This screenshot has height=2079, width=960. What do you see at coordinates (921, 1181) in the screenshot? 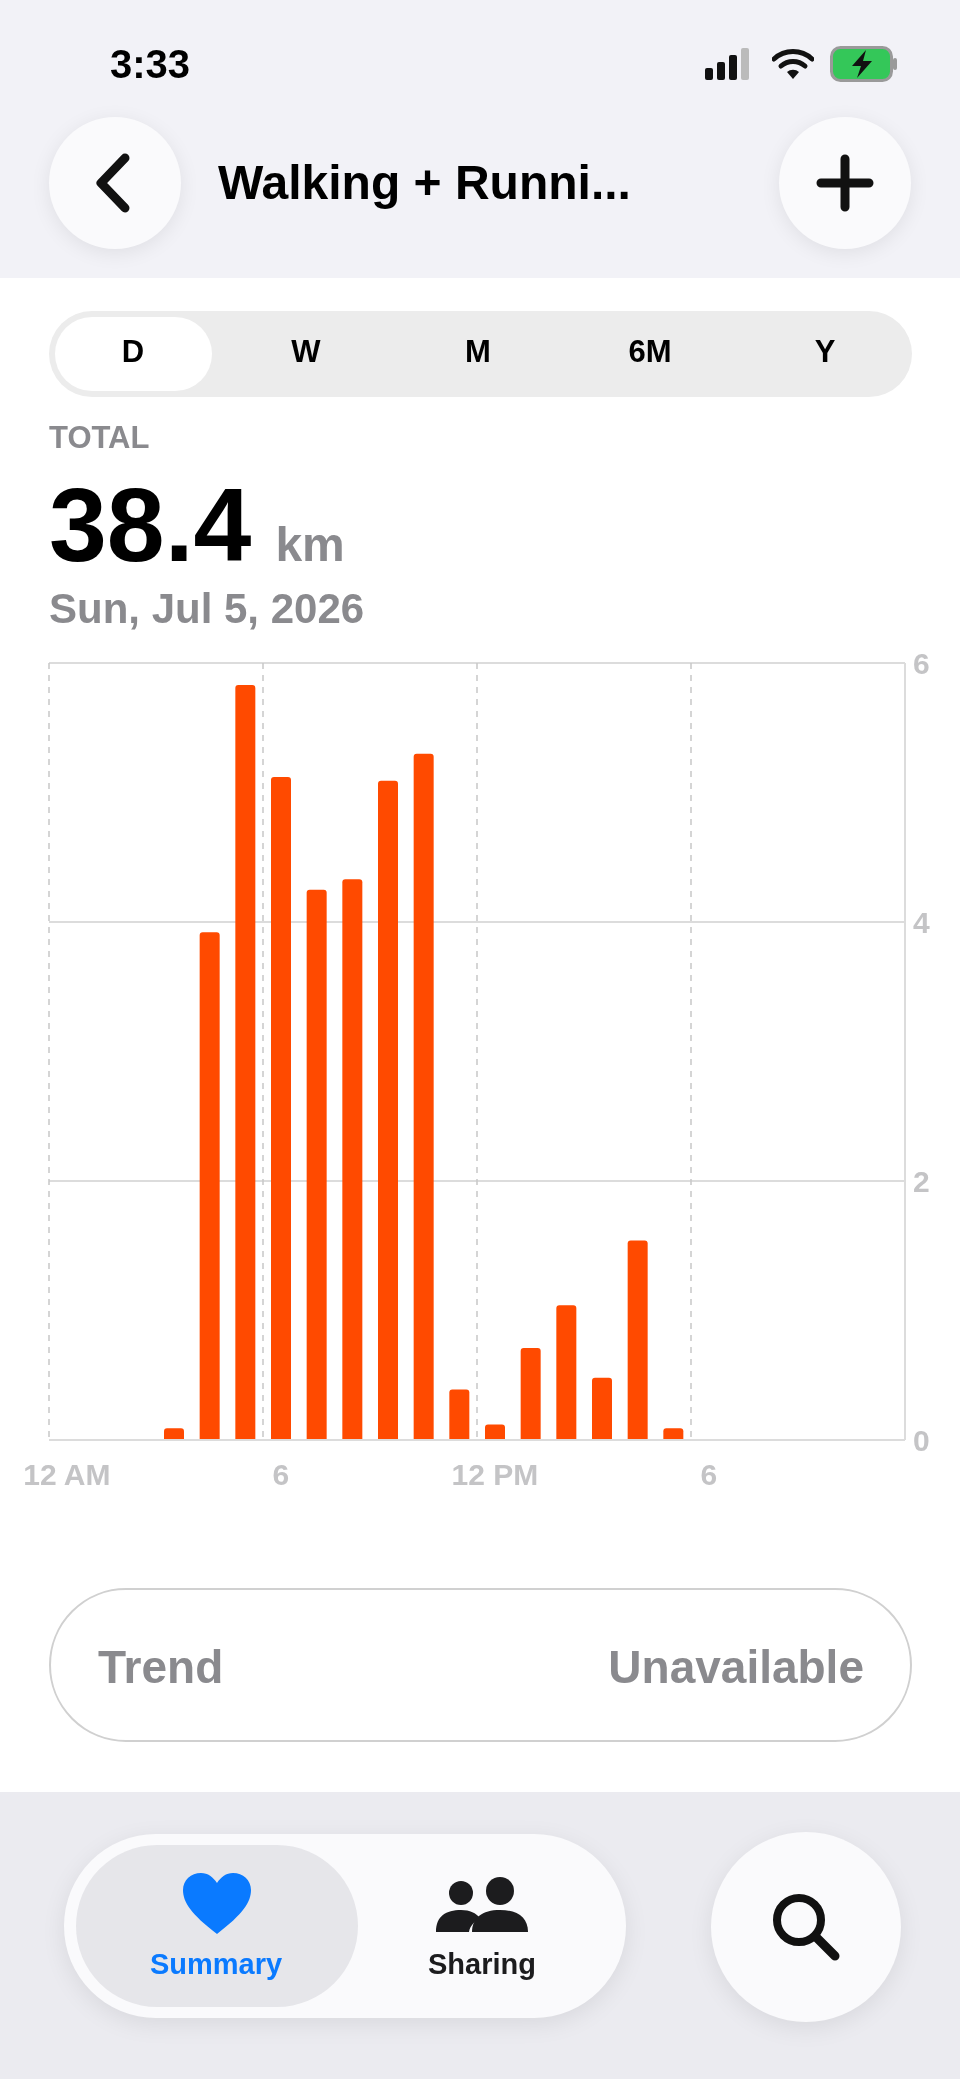
I see `y-tick-label: 2` at bounding box center [921, 1181].